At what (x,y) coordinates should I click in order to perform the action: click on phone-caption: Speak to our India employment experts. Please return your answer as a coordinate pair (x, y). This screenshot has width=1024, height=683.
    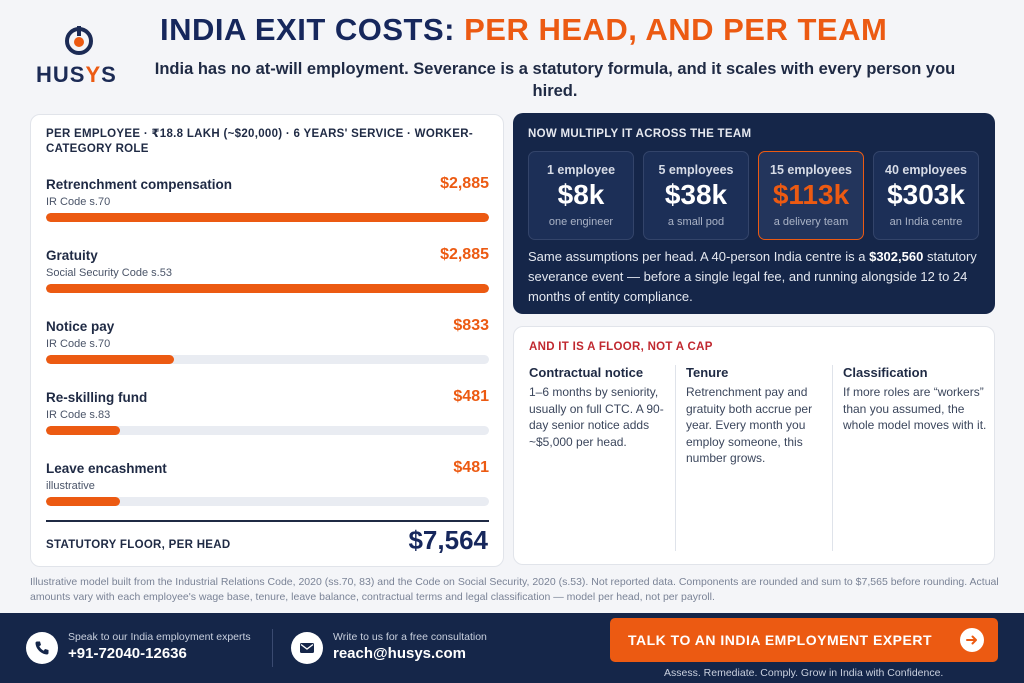
    Looking at the image, I should click on (159, 637).